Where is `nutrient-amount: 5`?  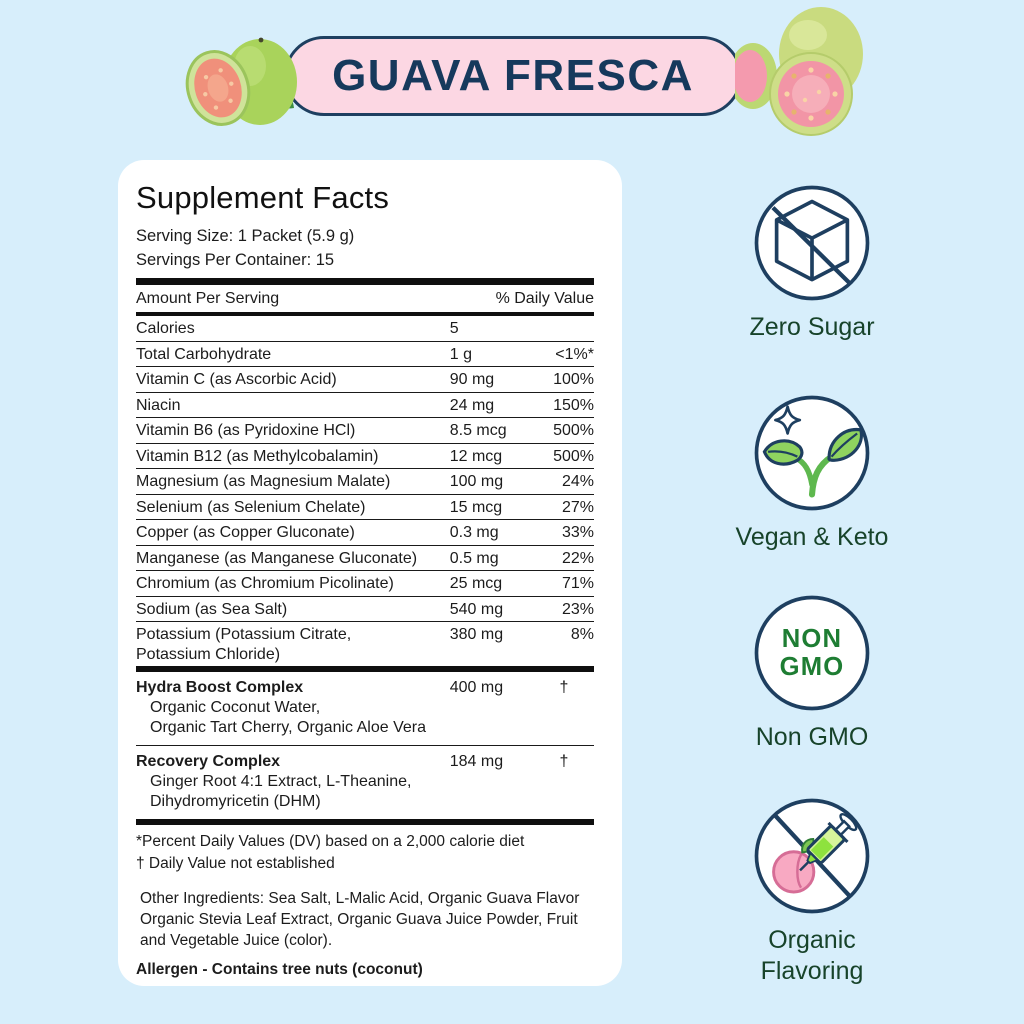 nutrient-amount: 5 is located at coordinates (454, 328).